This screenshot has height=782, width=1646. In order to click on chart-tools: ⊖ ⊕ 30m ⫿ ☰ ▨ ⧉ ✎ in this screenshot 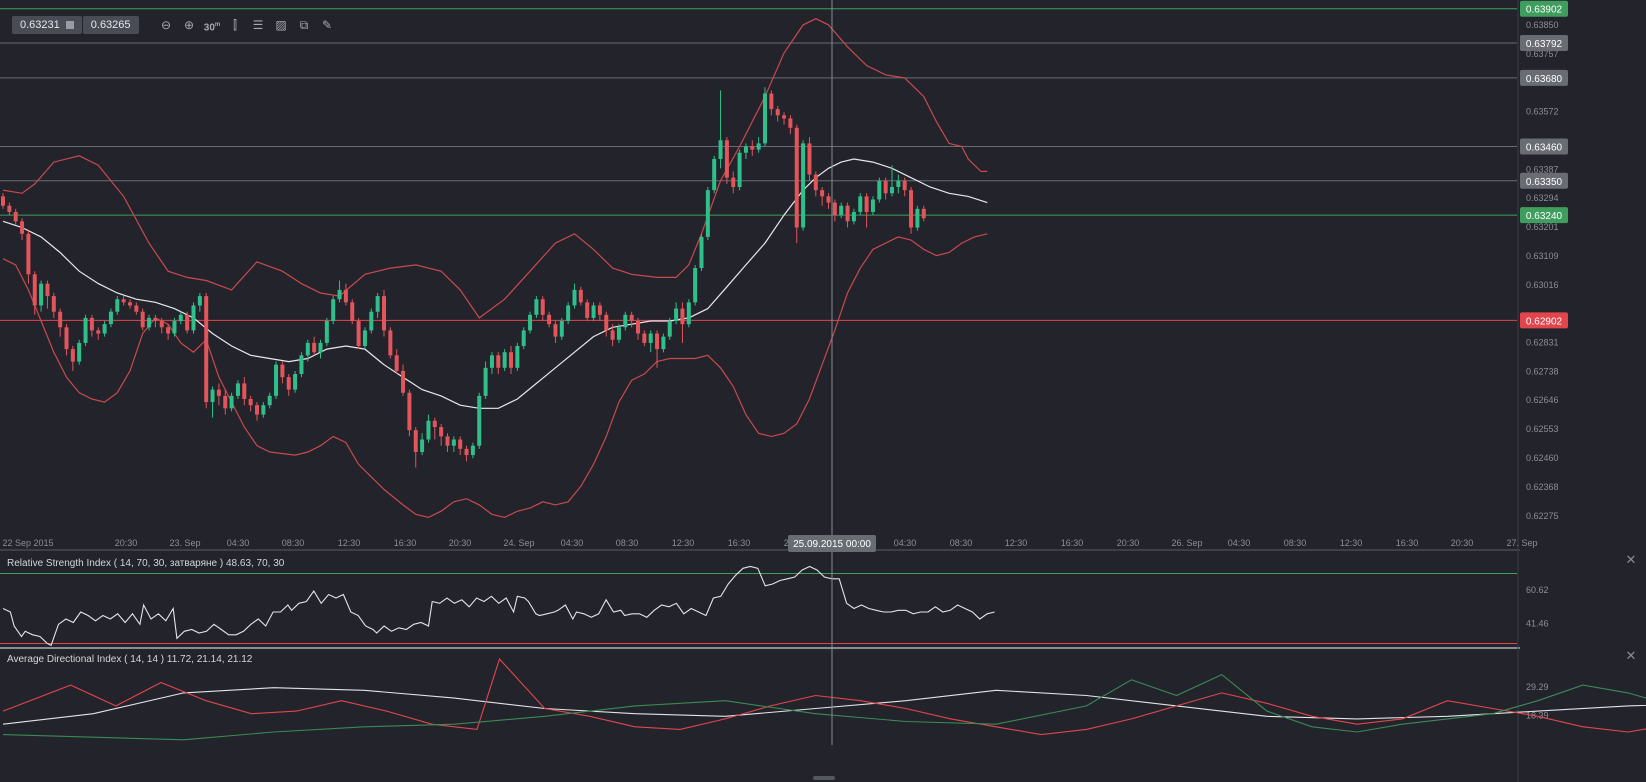, I will do `click(247, 25)`.